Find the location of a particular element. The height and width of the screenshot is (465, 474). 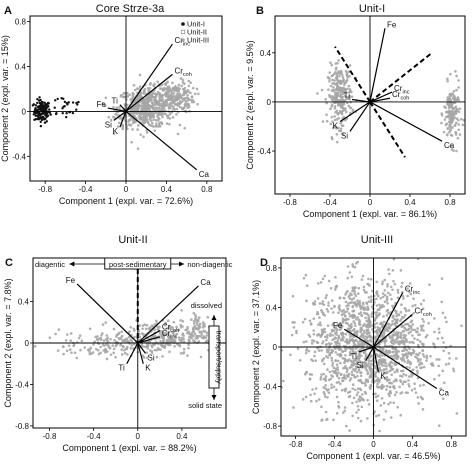

vector-label: Crinc is located at coordinates (402, 90).